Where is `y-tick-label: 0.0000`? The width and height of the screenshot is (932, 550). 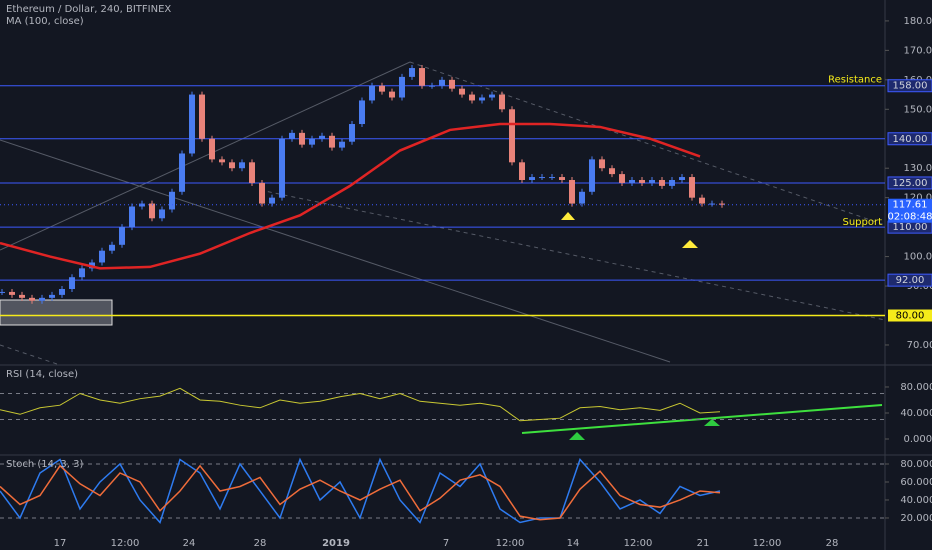
y-tick-label: 0.0000 is located at coordinates (918, 439).